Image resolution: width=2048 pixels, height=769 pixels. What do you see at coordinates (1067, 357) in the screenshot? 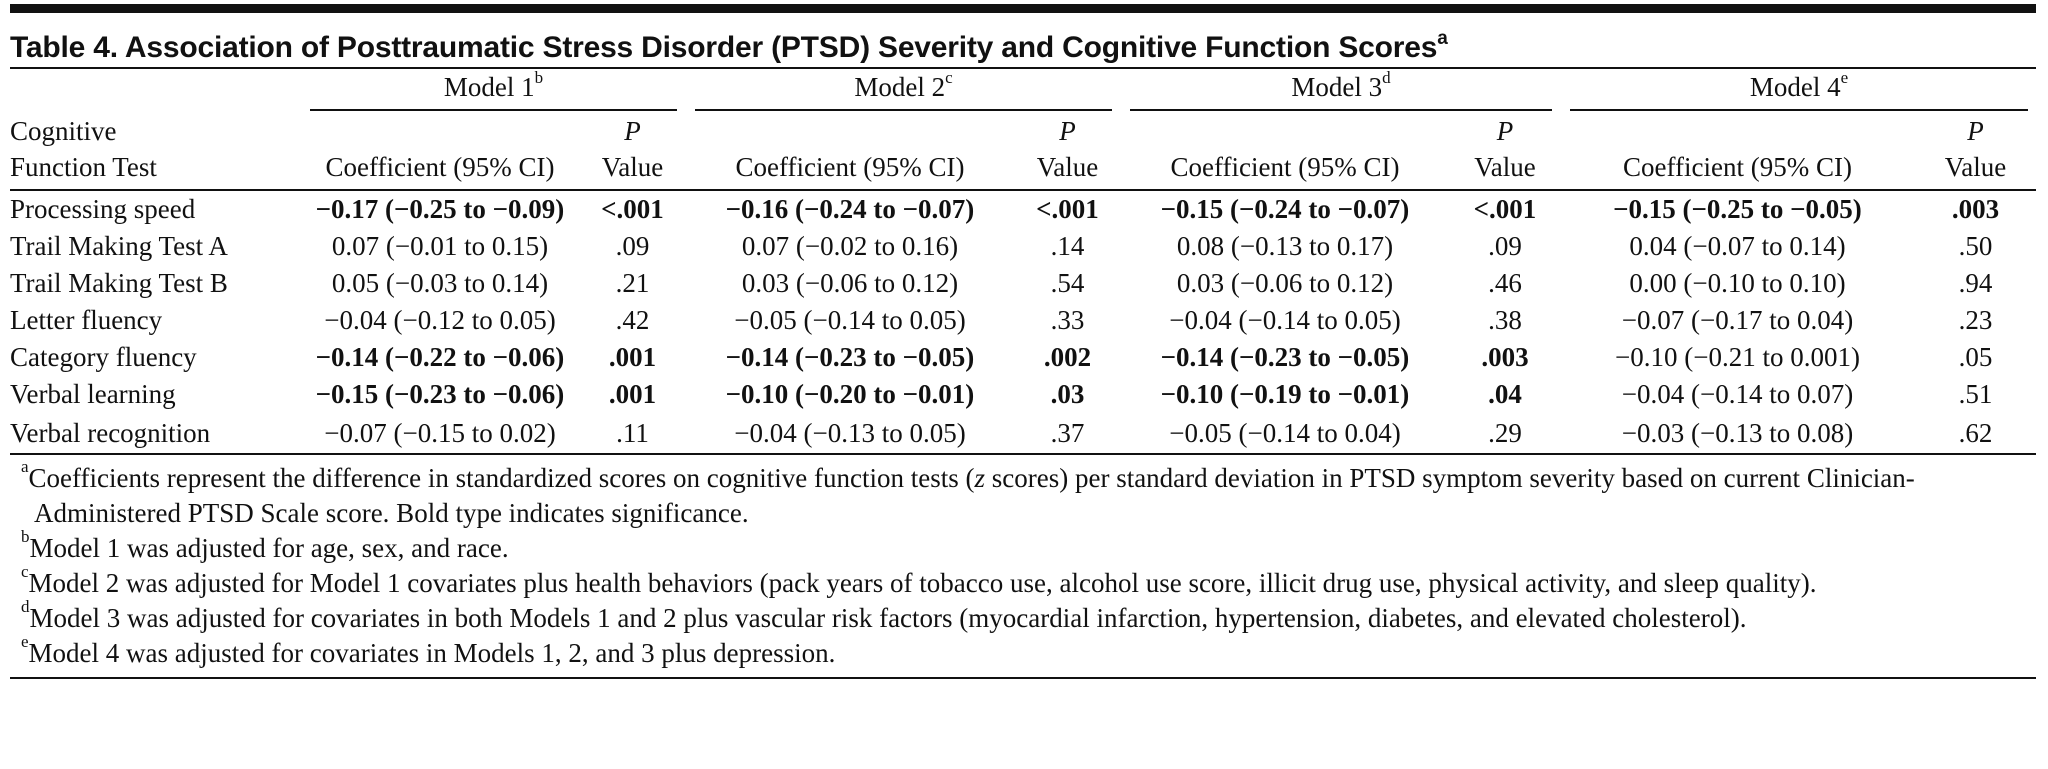
I see `p-value-cell: .002` at bounding box center [1067, 357].